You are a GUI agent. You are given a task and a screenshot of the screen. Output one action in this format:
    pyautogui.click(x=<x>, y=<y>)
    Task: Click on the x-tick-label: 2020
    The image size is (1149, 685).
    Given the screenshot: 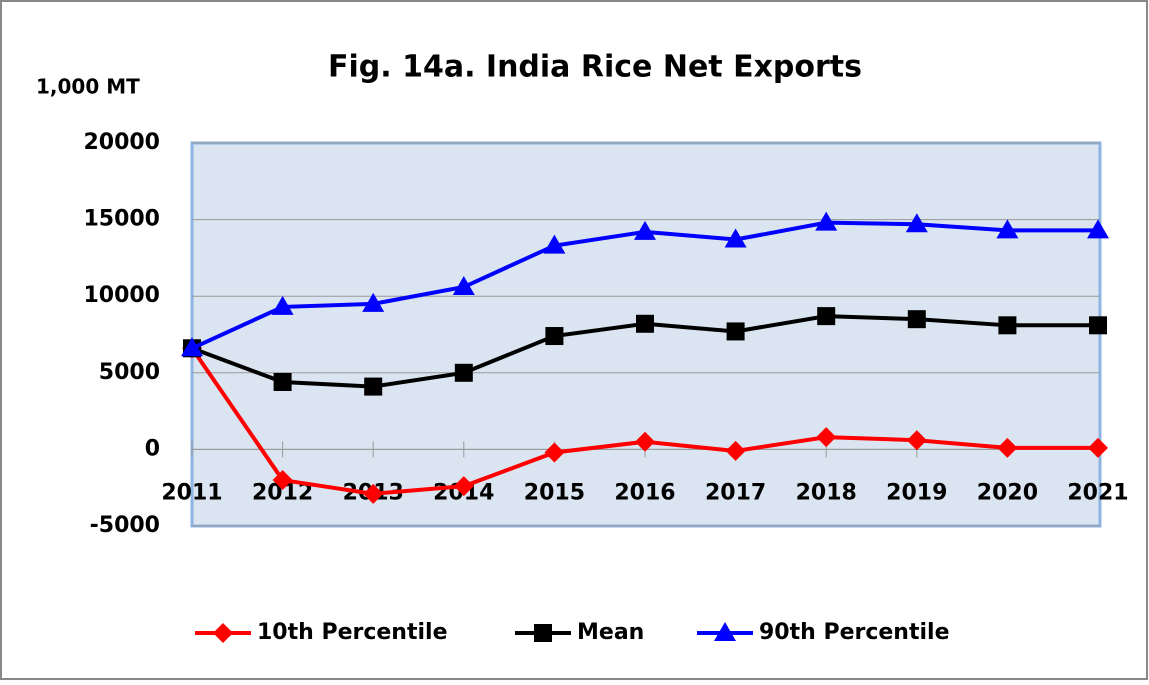 What is the action you would take?
    pyautogui.click(x=1007, y=492)
    